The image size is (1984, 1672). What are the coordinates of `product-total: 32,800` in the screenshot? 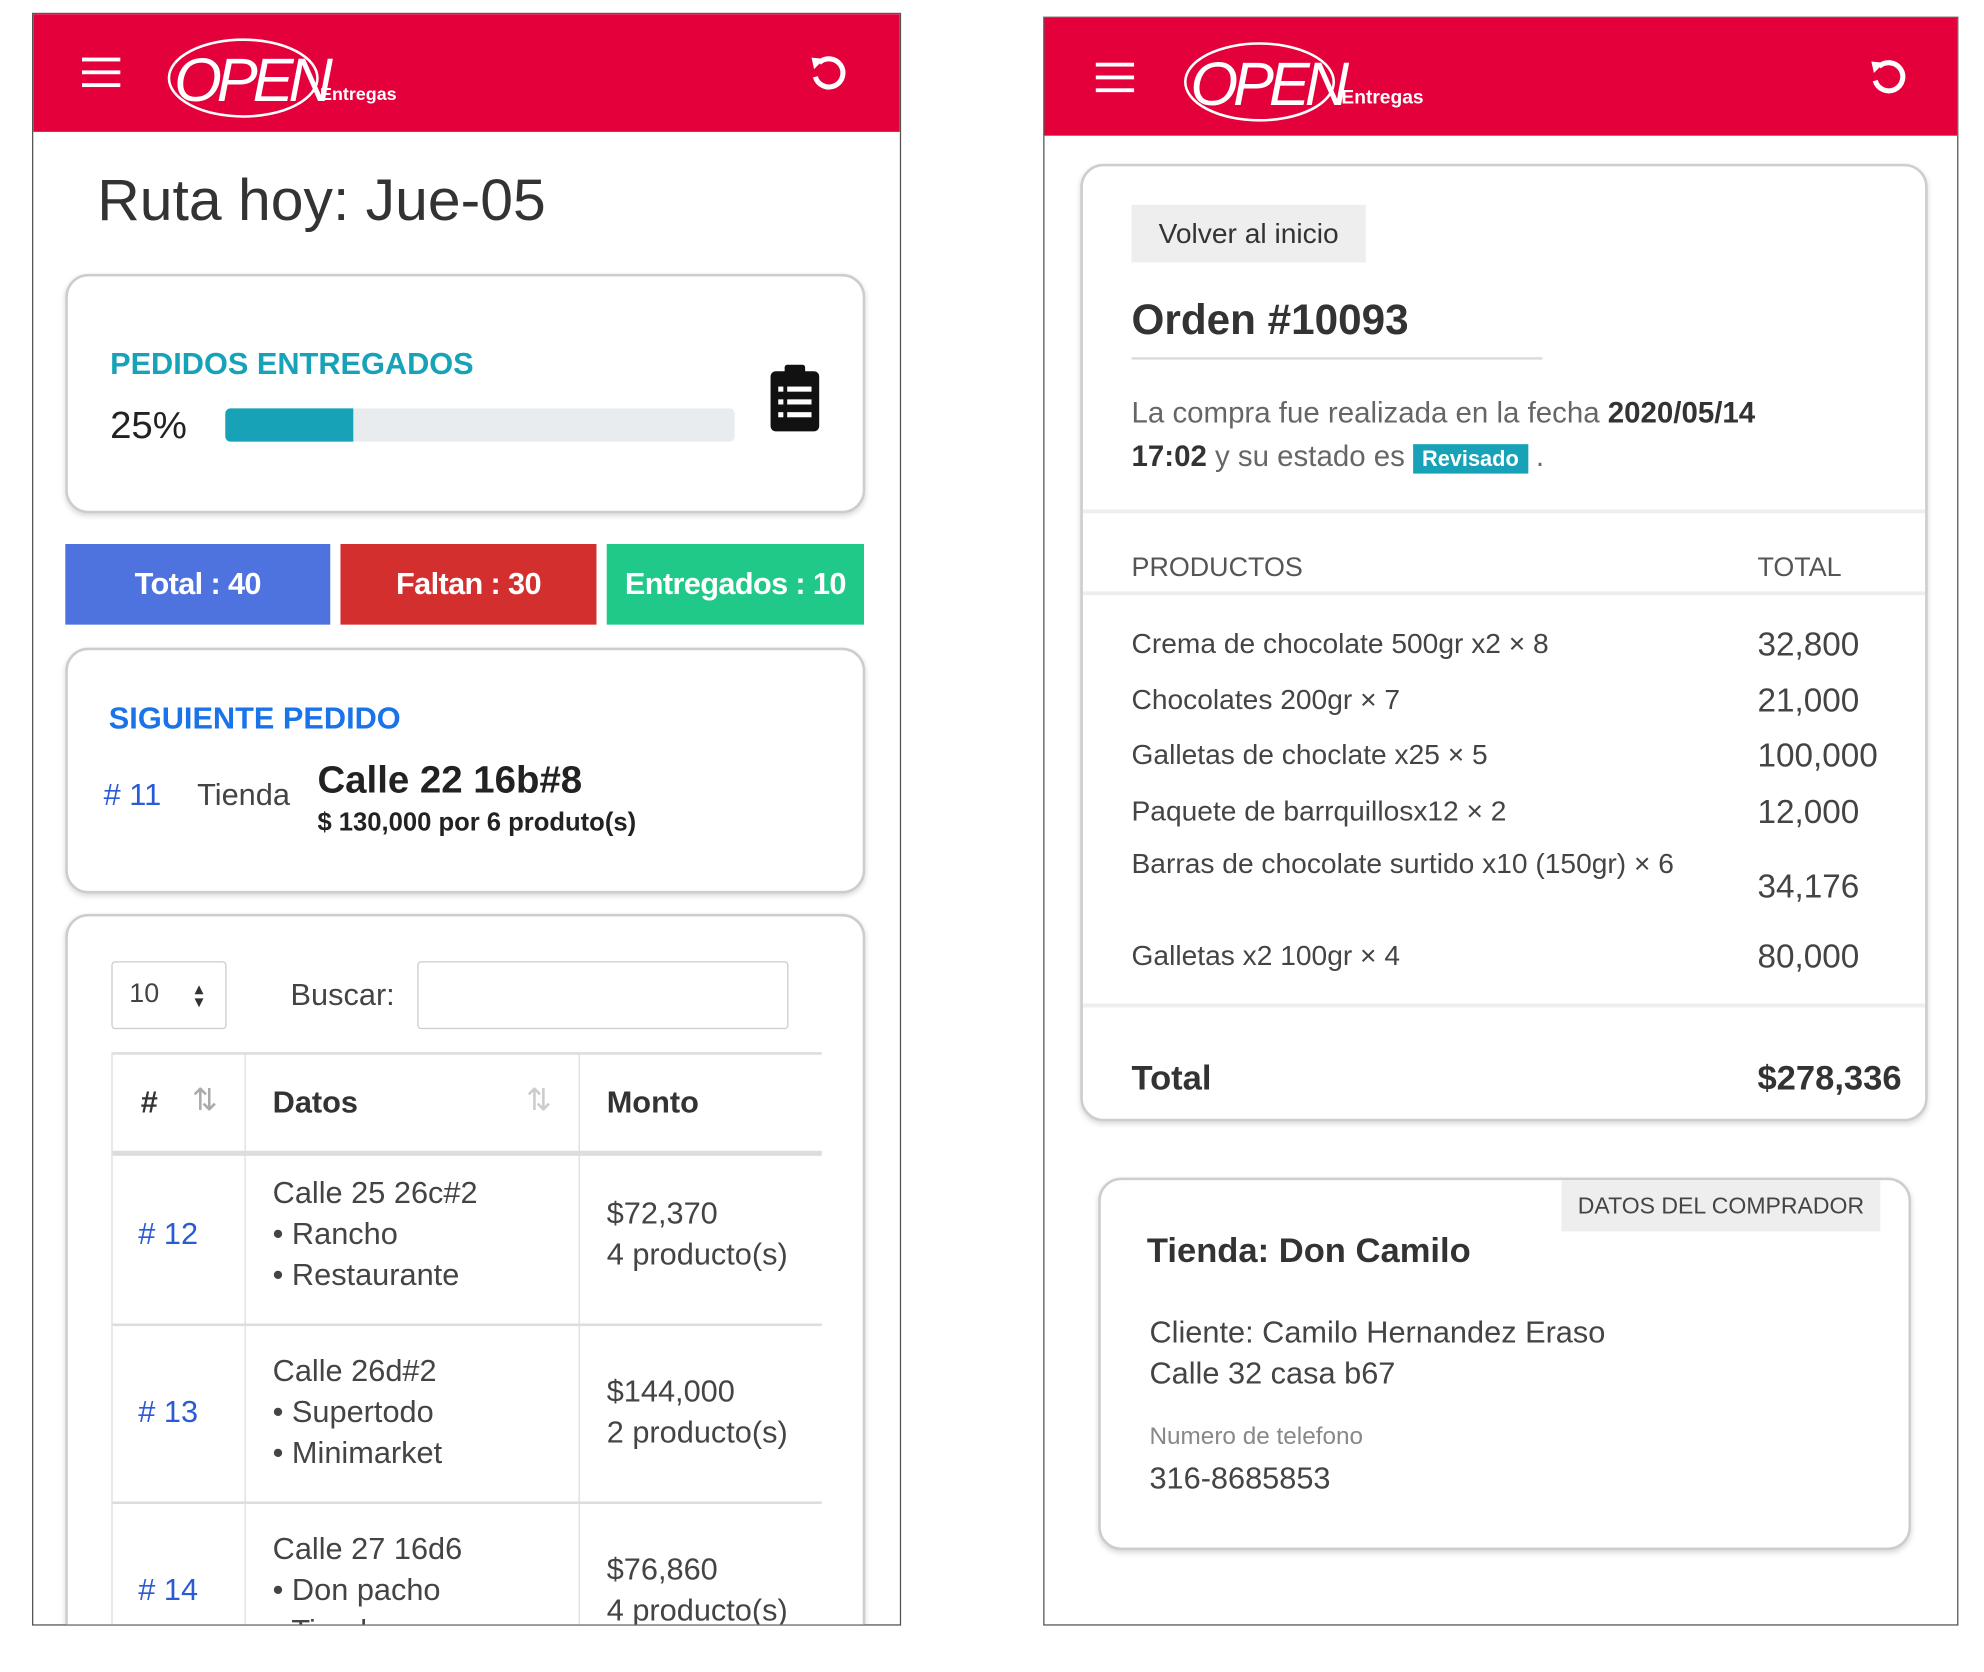 It's located at (1808, 644).